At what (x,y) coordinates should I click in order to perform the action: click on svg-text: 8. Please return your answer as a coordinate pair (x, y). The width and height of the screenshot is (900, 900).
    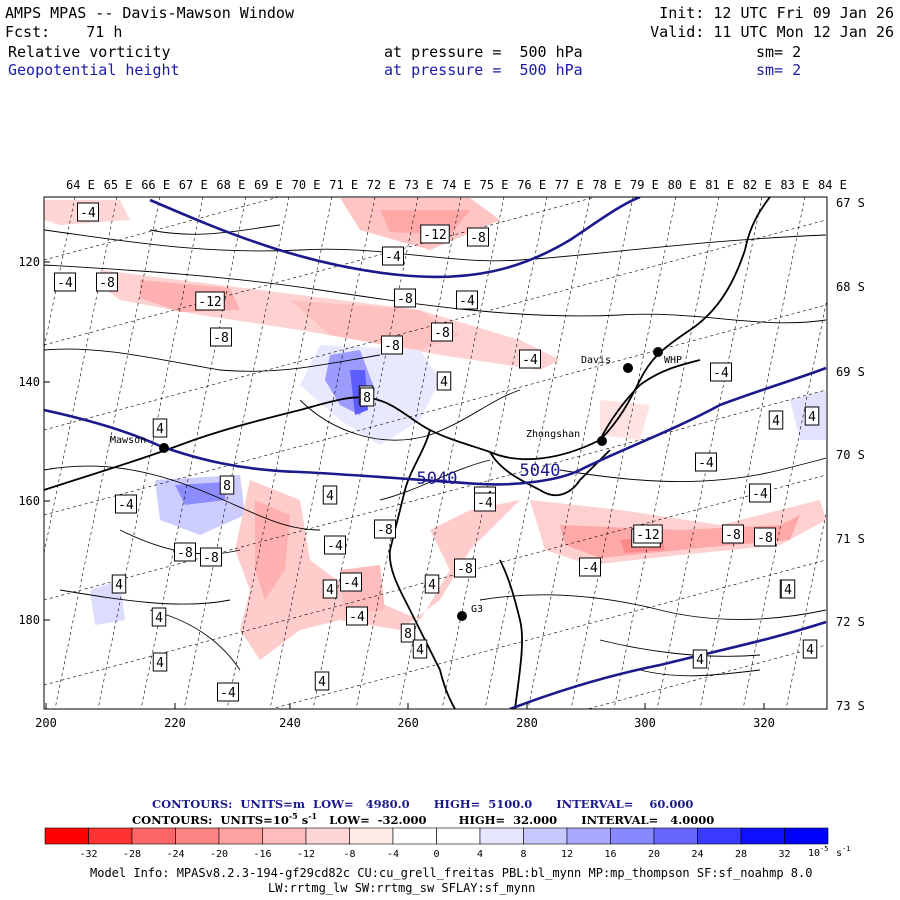
    Looking at the image, I should click on (227, 486).